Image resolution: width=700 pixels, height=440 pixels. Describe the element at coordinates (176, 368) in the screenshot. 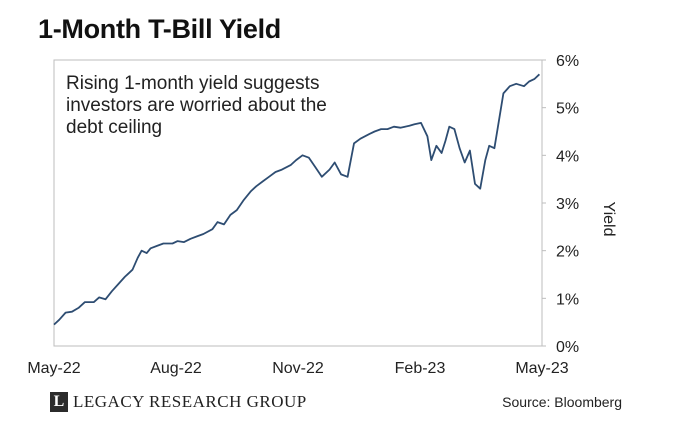

I see `x-tick-label: Aug-22` at that location.